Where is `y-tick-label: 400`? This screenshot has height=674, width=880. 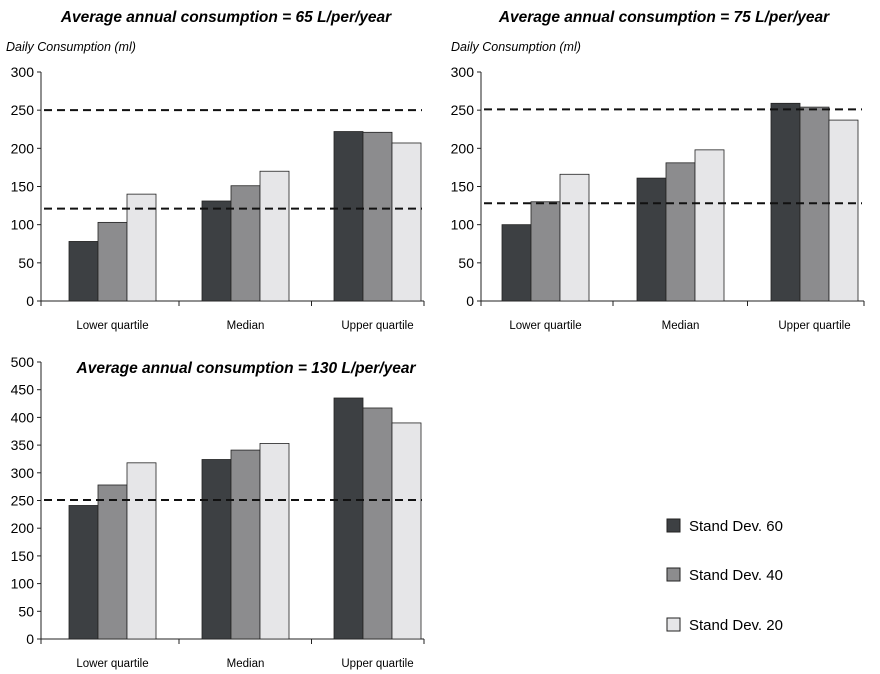 y-tick-label: 400 is located at coordinates (23, 417).